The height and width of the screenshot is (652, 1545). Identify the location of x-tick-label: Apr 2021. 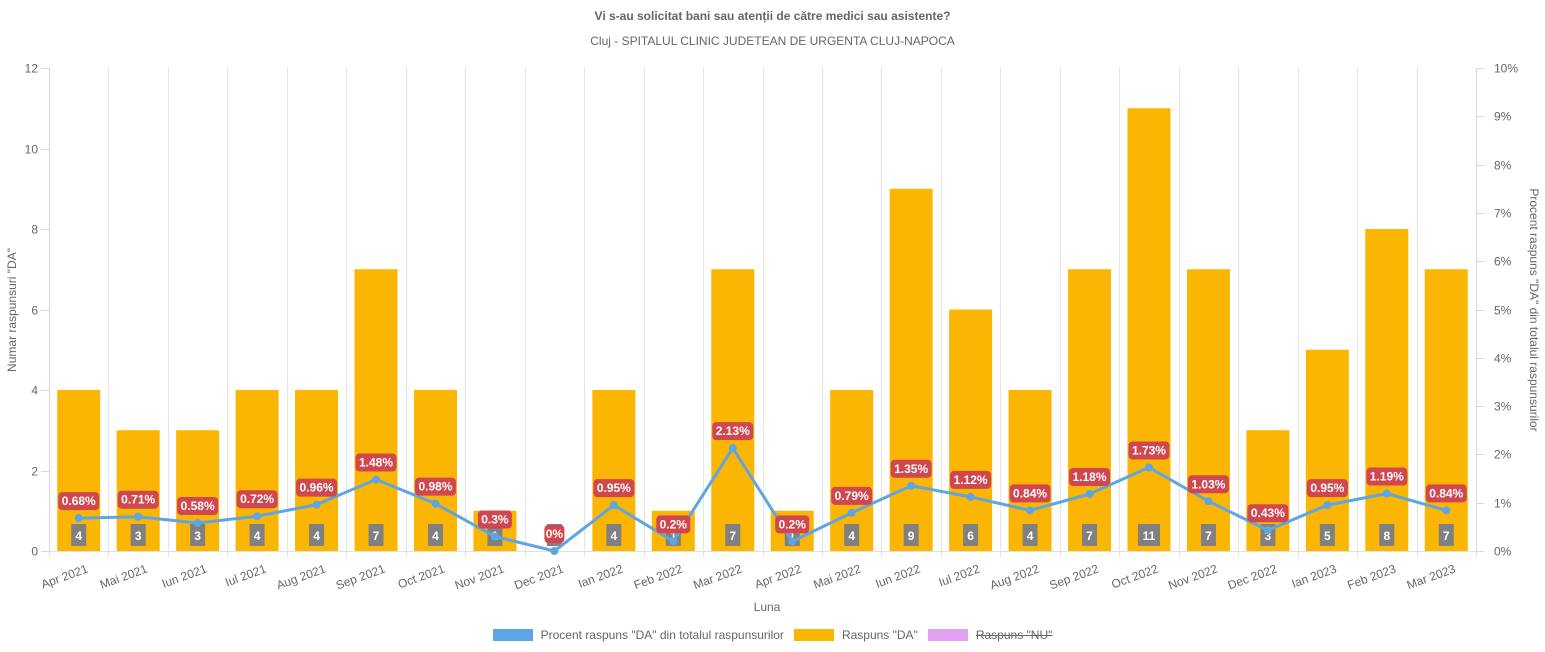
(64, 577).